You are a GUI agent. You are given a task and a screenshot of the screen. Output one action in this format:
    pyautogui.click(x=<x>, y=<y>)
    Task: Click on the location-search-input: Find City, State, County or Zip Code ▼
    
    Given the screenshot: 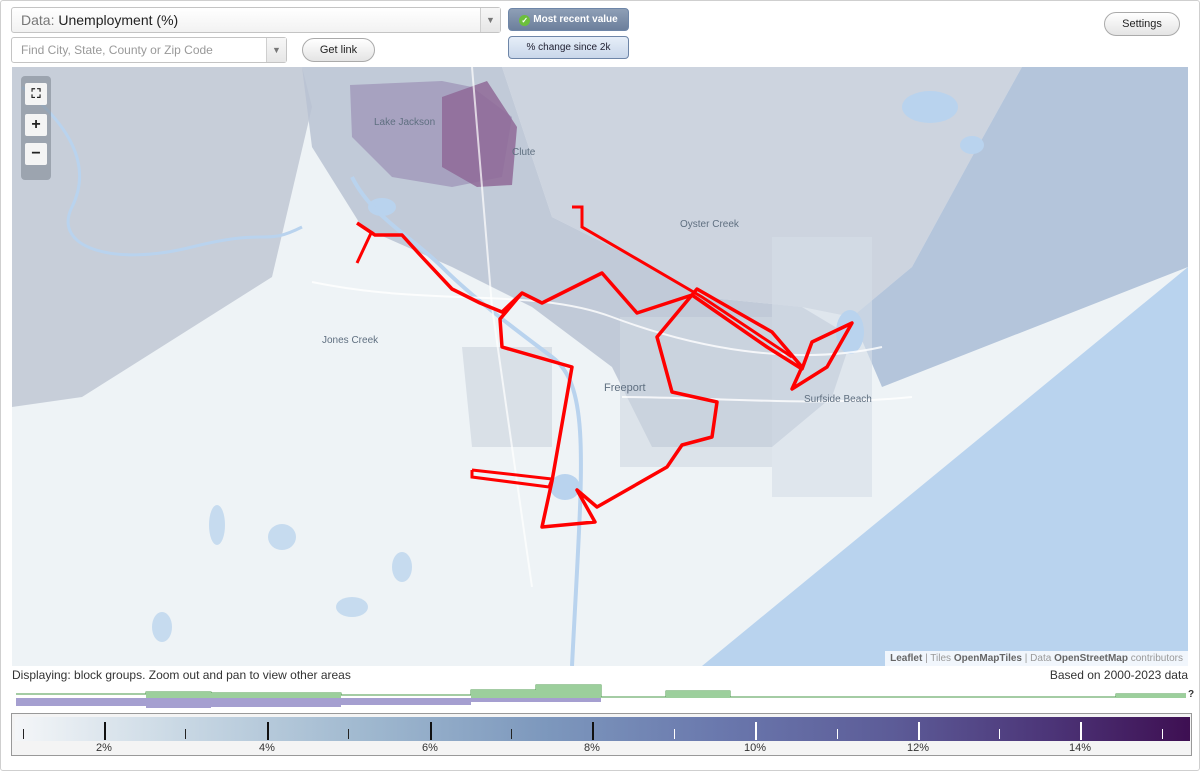 What is the action you would take?
    pyautogui.click(x=149, y=50)
    